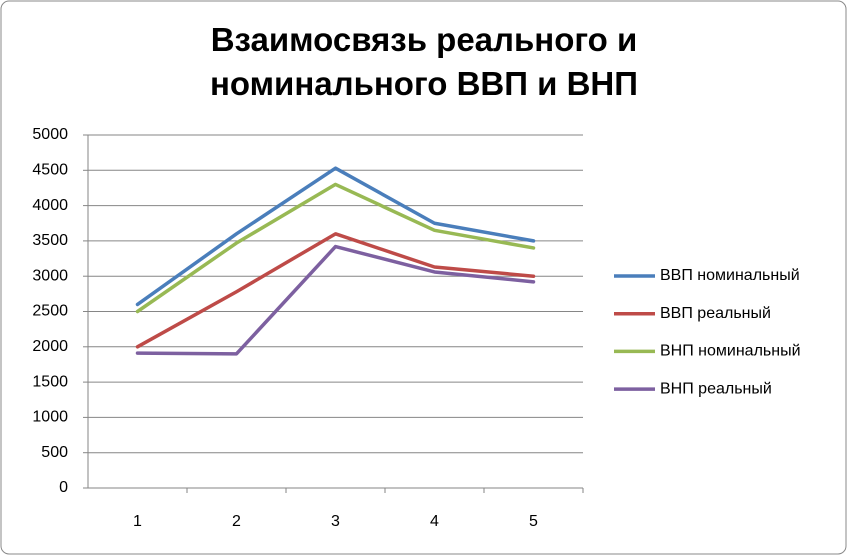 This screenshot has width=848, height=556. I want to click on y-tick-label: 4500, so click(50, 170).